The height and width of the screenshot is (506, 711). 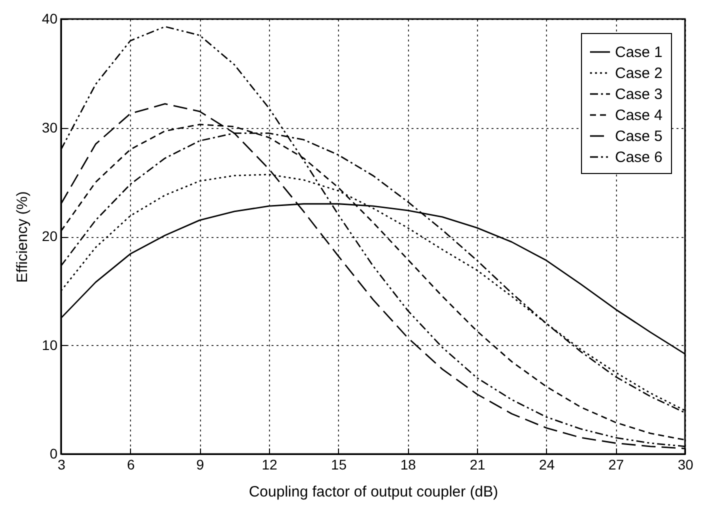 I want to click on x-tick-label: 18, so click(x=408, y=464).